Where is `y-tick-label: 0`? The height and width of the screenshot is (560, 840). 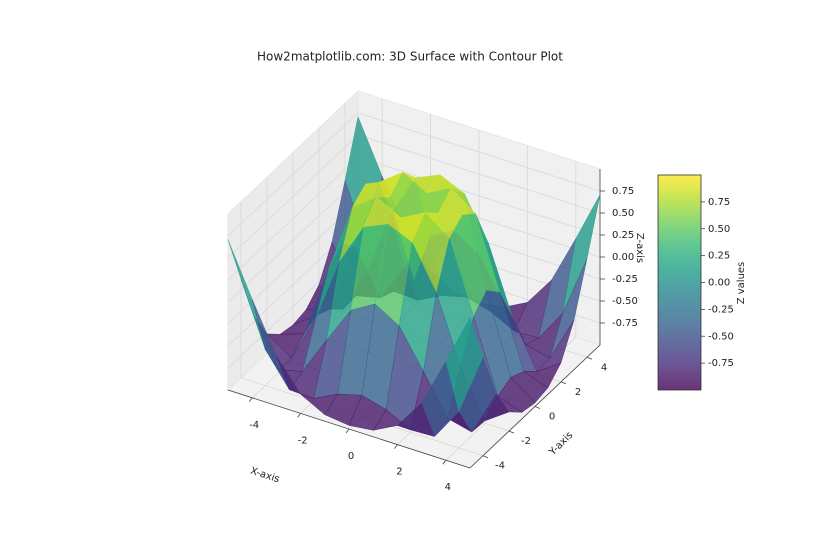
y-tick-label: 0 is located at coordinates (552, 417).